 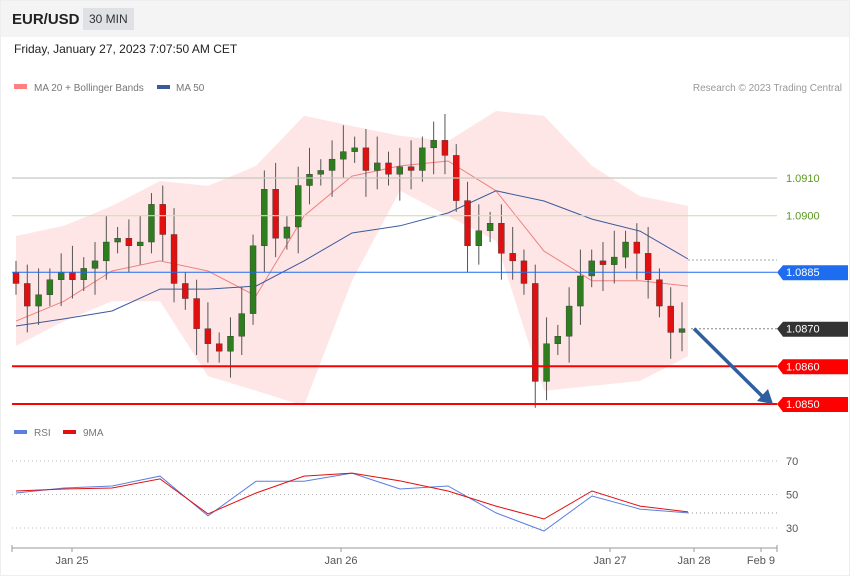 What do you see at coordinates (803, 217) in the screenshot?
I see `resistance-label: 1.0900` at bounding box center [803, 217].